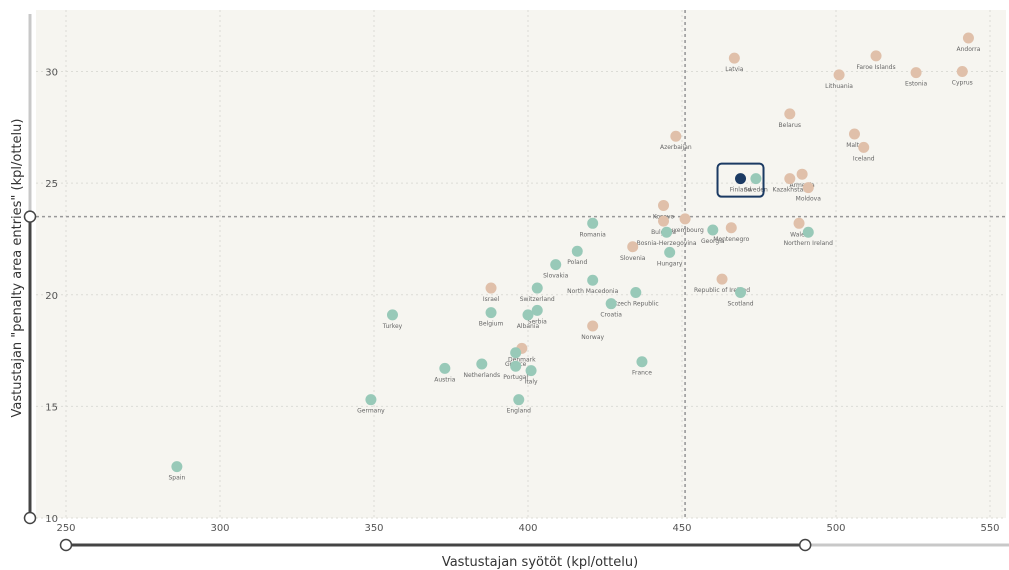 This screenshot has height=570, width=1009. Describe the element at coordinates (445, 379) in the screenshot. I see `data-point-label: Austria` at that location.